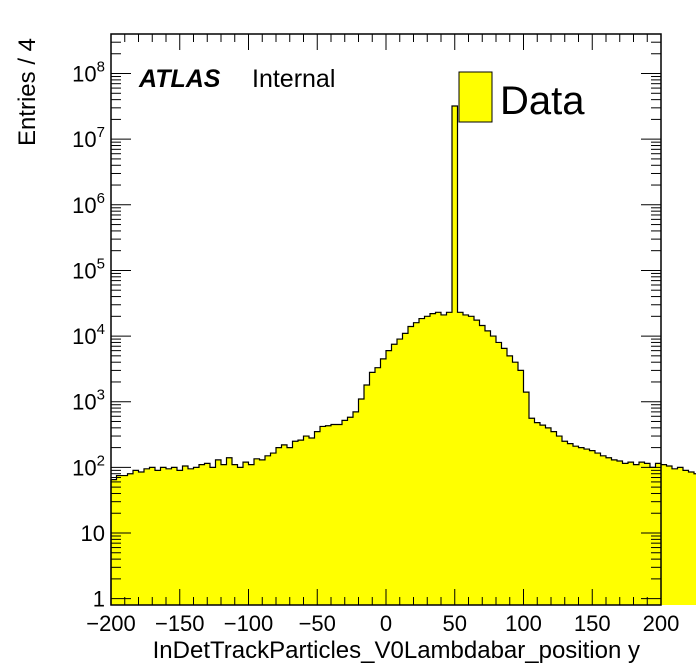 This screenshot has width=696, height=672. What do you see at coordinates (180, 623) in the screenshot?
I see `x-tick-label: −150` at bounding box center [180, 623].